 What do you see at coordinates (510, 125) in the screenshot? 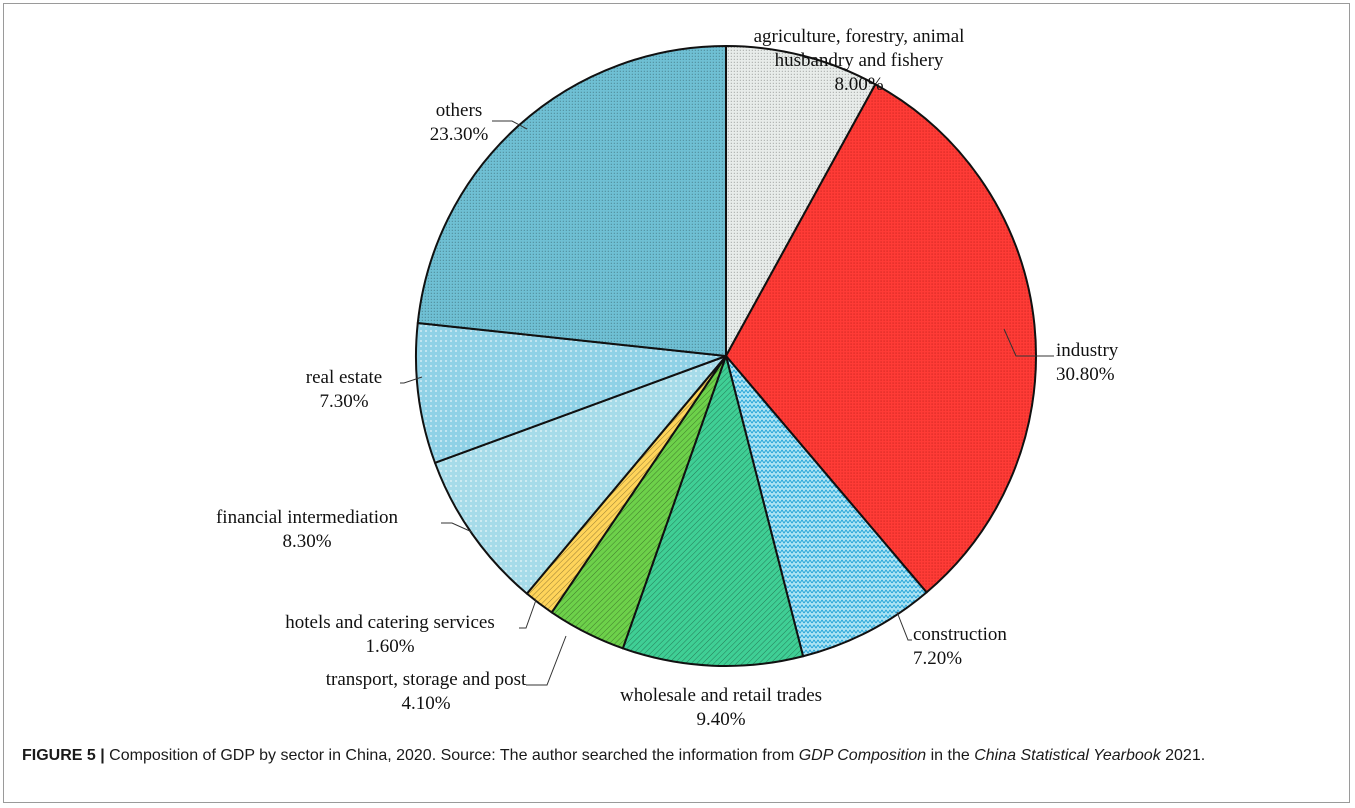
I see `leader-line-others` at bounding box center [510, 125].